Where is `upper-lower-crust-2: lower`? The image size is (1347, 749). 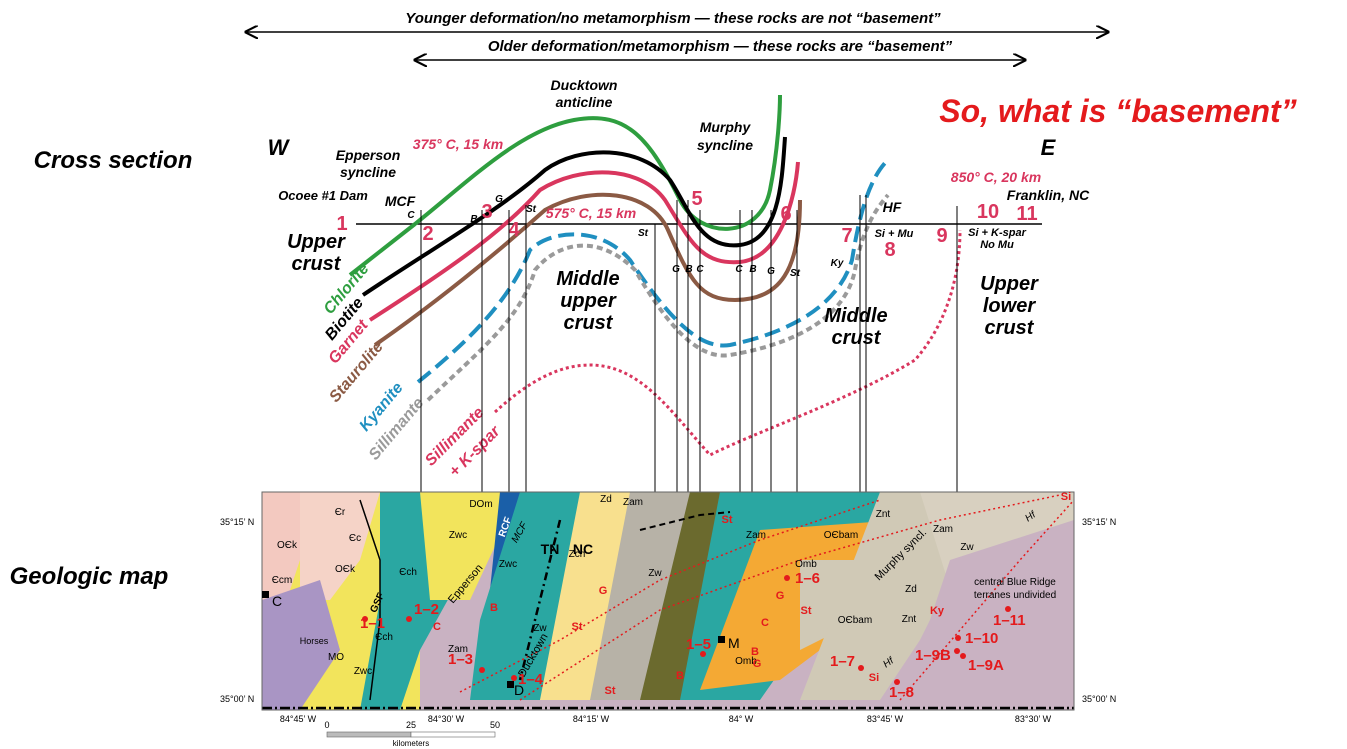
upper-lower-crust-2: lower is located at coordinates (1009, 306).